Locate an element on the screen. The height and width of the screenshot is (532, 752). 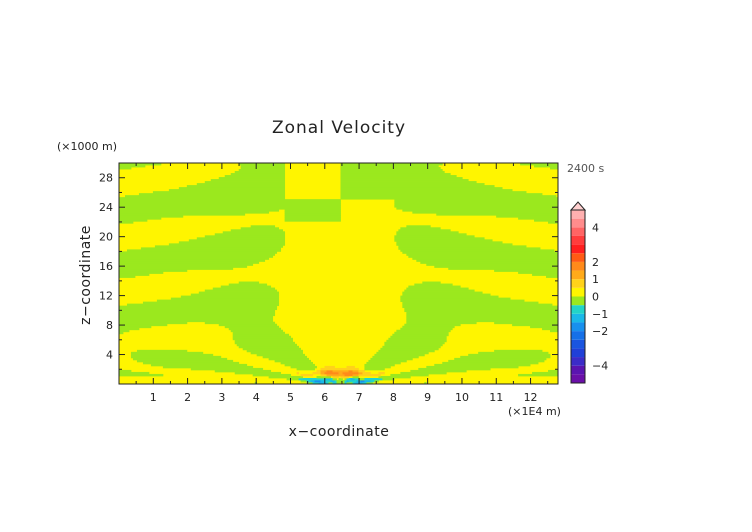
colorbar-label: −1 is located at coordinates (600, 314).